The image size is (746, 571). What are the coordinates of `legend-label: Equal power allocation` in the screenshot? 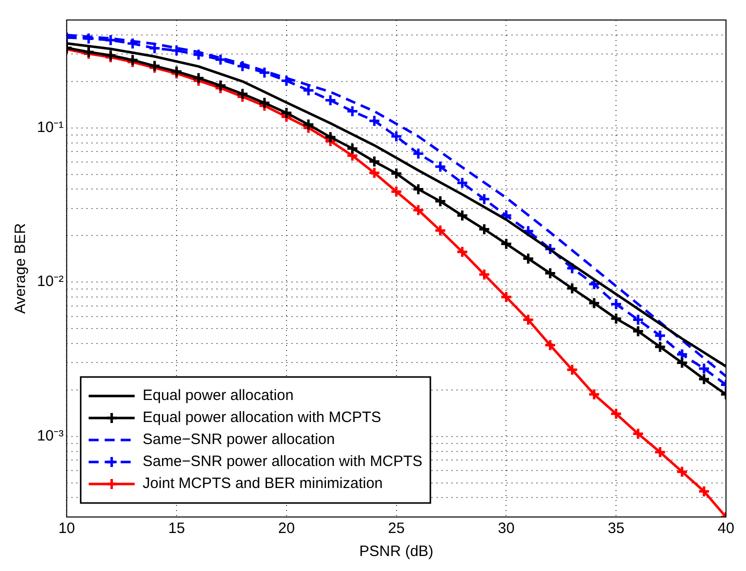 It's located at (218, 395).